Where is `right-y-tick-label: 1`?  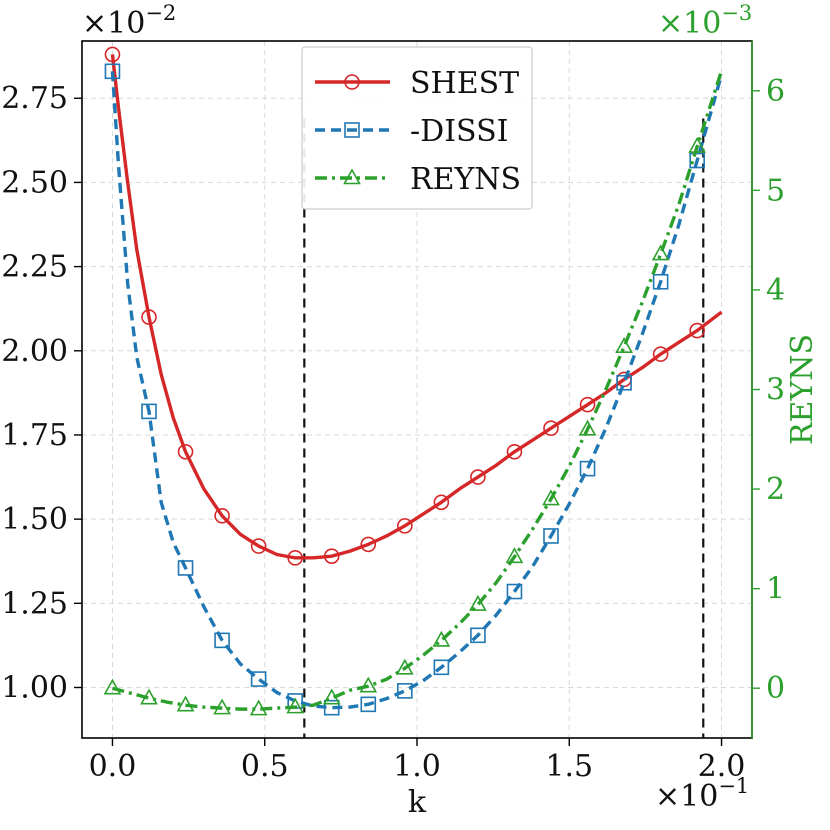
right-y-tick-label: 1 is located at coordinates (775, 589).